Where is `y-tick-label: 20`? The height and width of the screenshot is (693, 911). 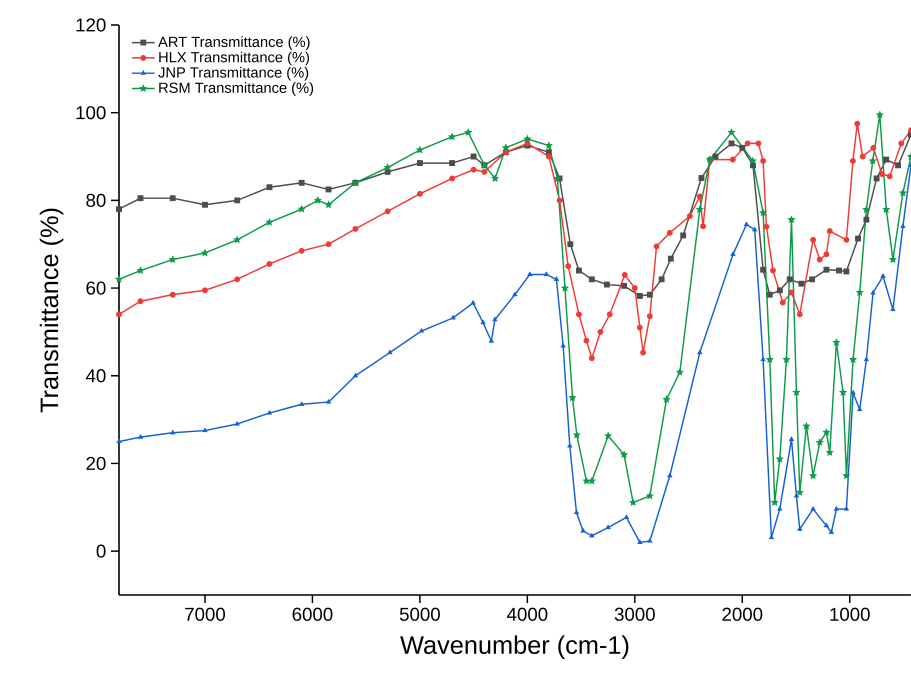
y-tick-label: 20 is located at coordinates (96, 463).